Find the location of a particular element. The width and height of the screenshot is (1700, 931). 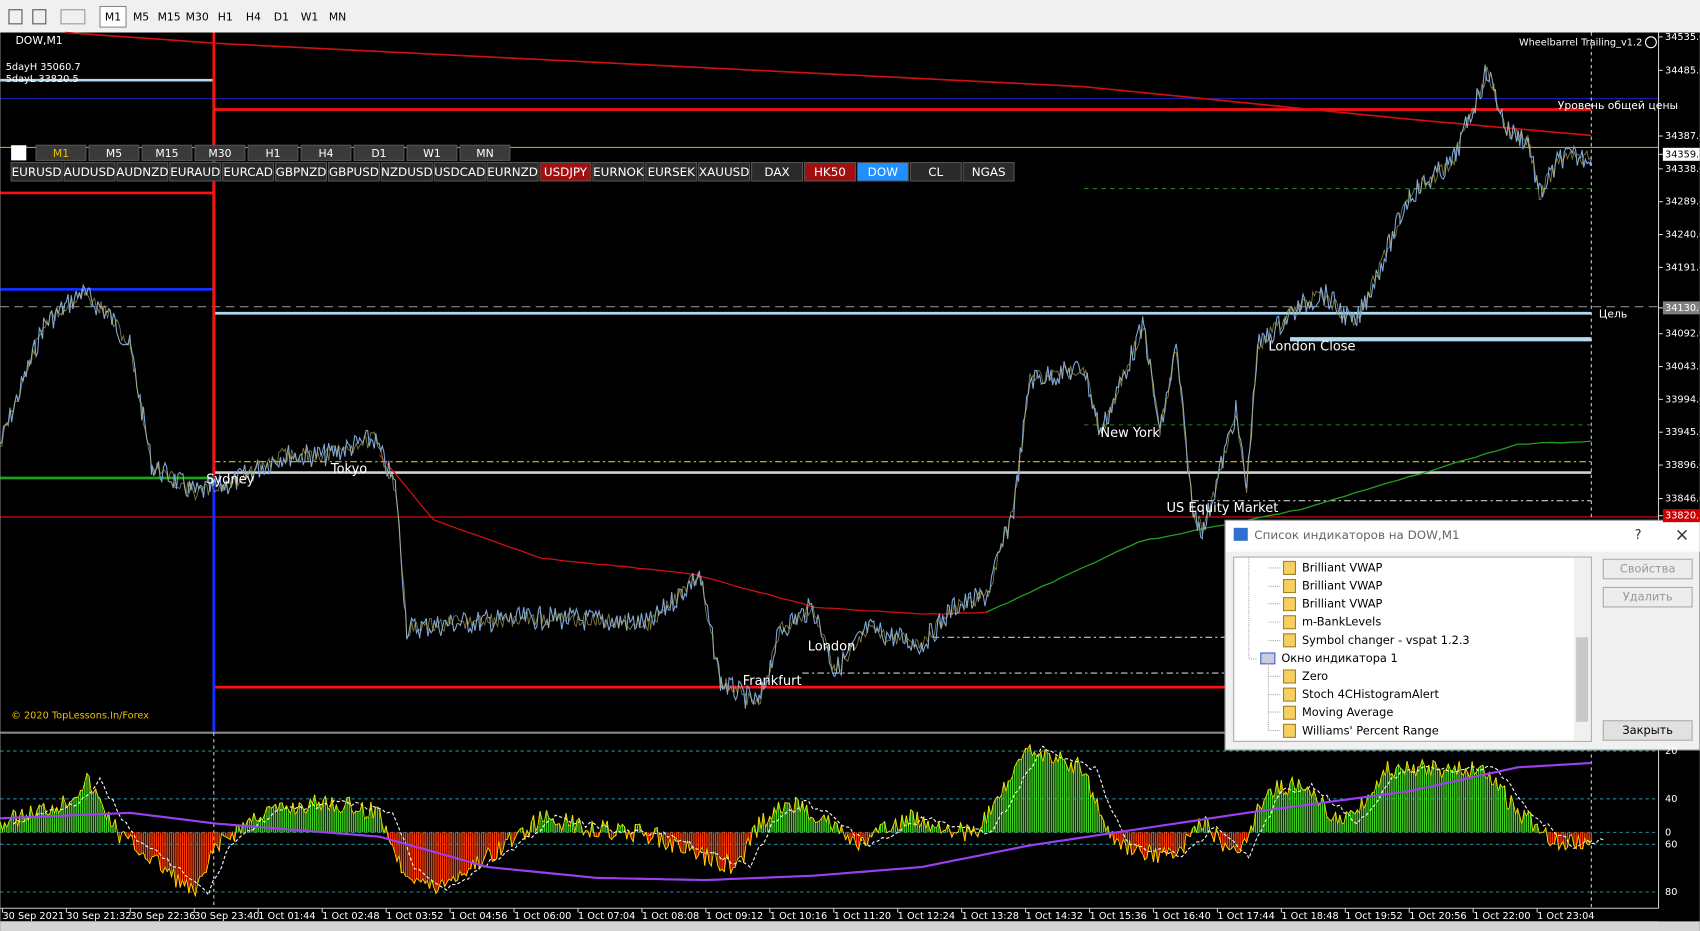

timeframe-button: M15 is located at coordinates (169, 16).